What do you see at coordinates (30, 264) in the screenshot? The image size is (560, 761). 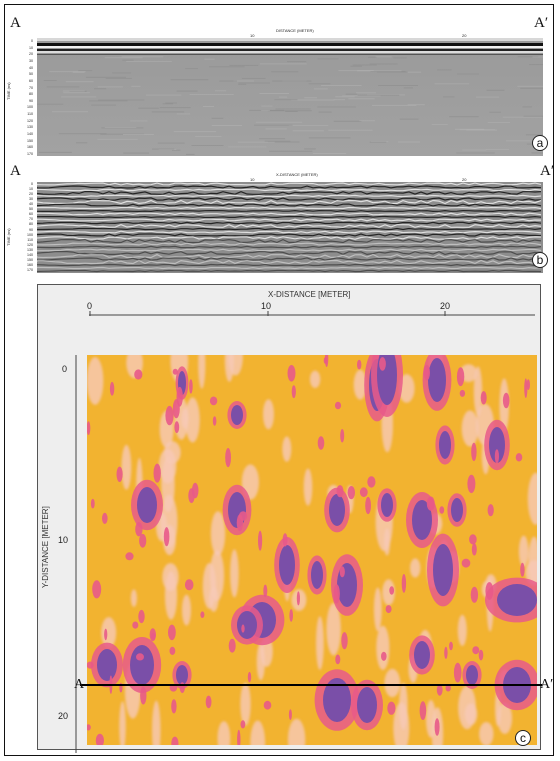 I see `panel-b-y-tick: 160` at bounding box center [30, 264].